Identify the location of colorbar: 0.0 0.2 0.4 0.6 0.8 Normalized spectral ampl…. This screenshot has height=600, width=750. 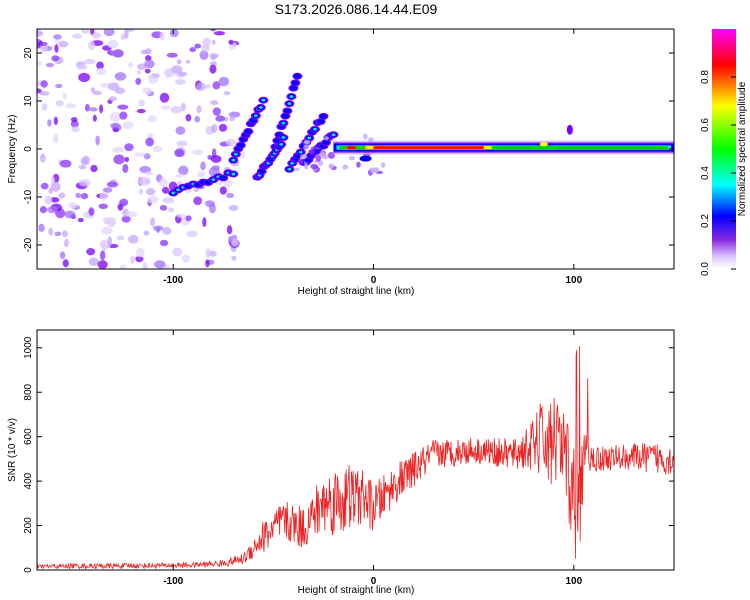
(724, 152).